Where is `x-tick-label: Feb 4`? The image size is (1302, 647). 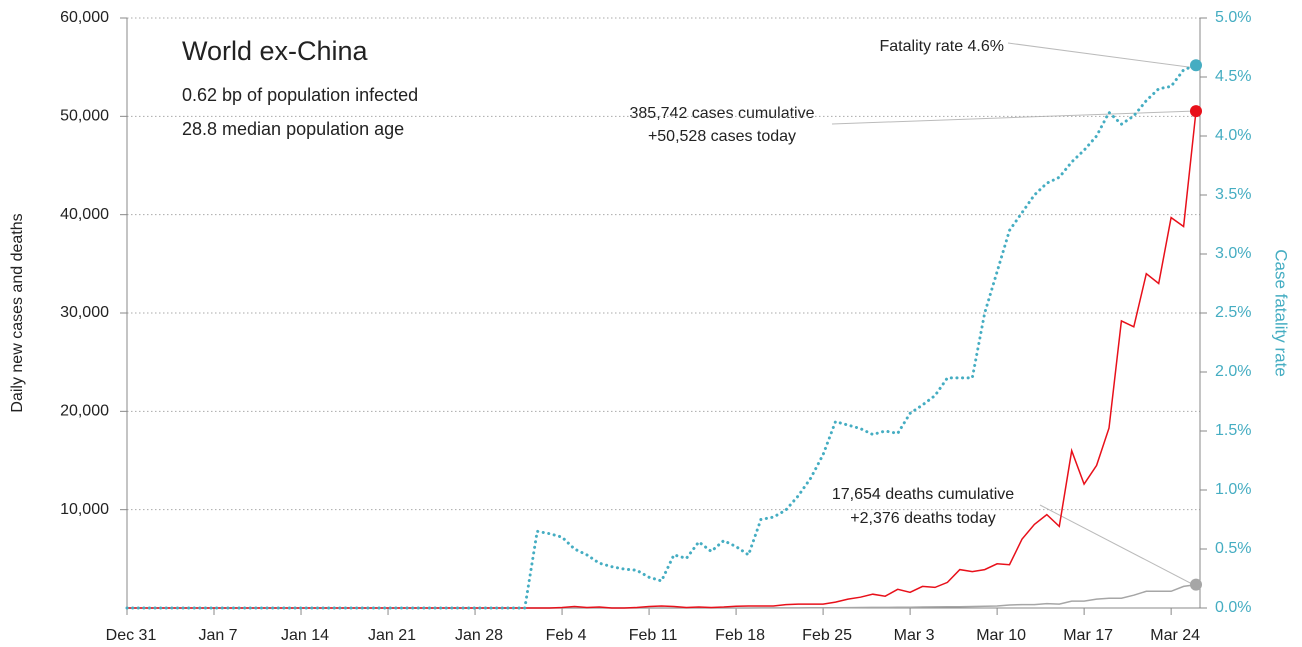 x-tick-label: Feb 4 is located at coordinates (566, 635).